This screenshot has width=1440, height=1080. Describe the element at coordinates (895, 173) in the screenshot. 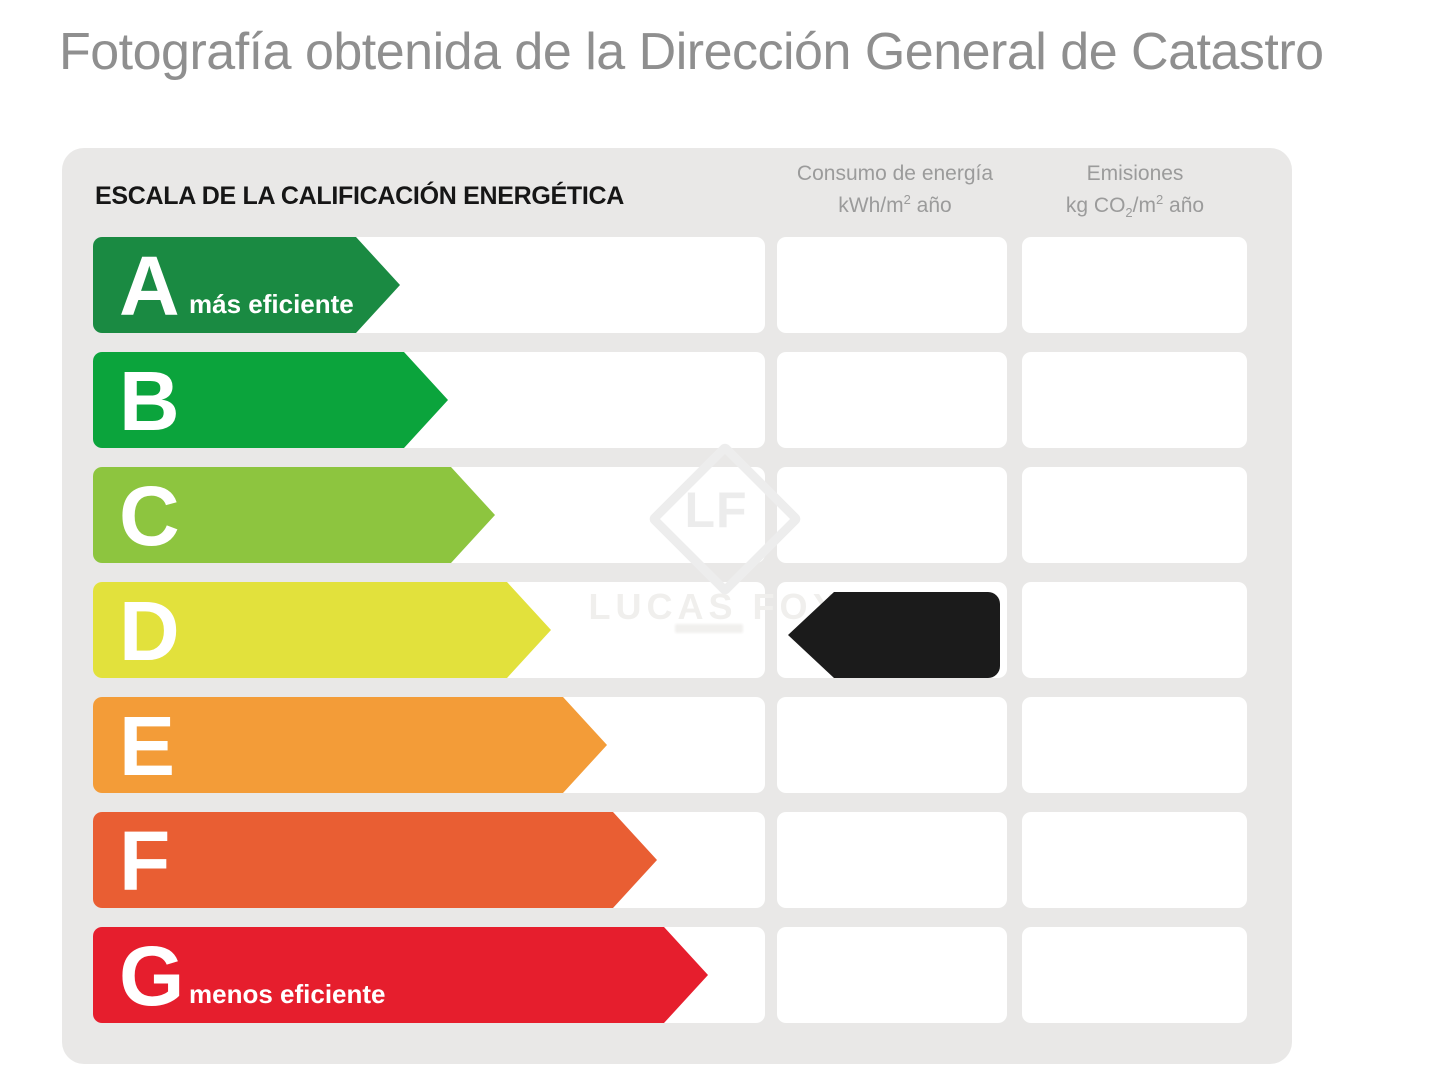

I see `column-header-consumo-line1: Consumo de energía` at that location.